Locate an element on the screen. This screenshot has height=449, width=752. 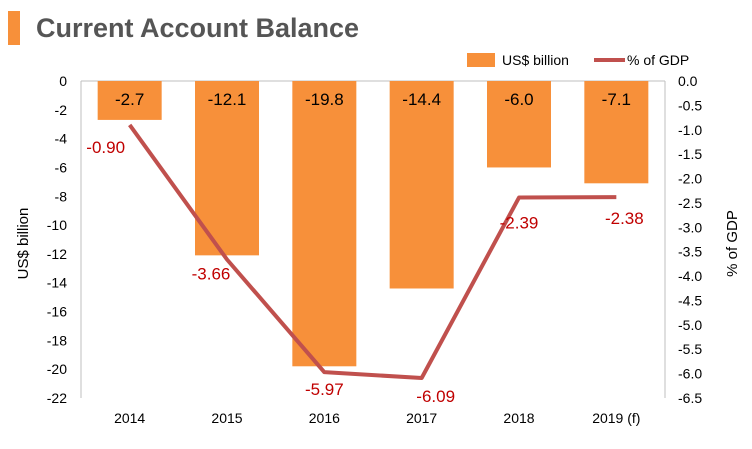
y2-tick-label: -3.5 is located at coordinates (690, 252).